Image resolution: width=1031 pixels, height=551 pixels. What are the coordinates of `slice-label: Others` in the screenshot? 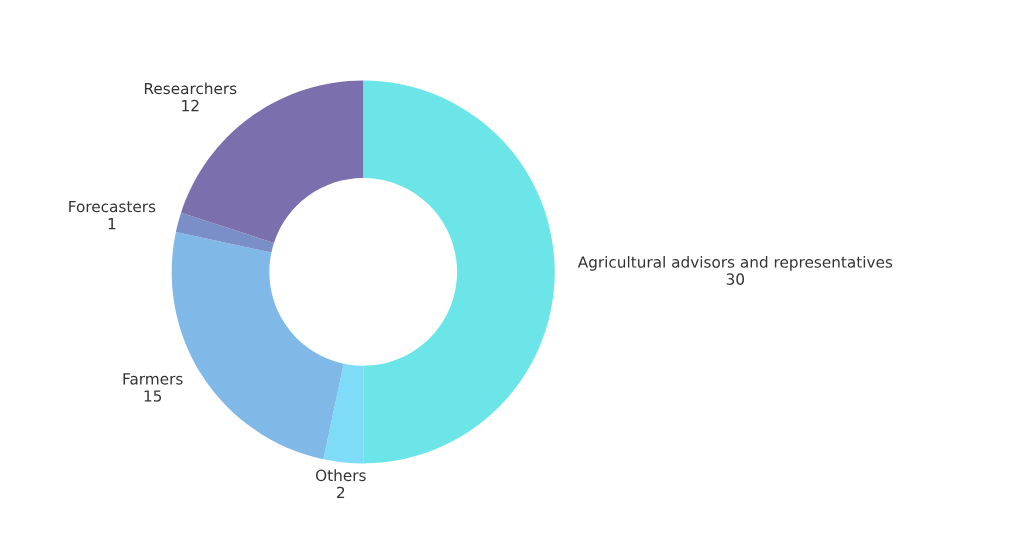 It's located at (340, 475).